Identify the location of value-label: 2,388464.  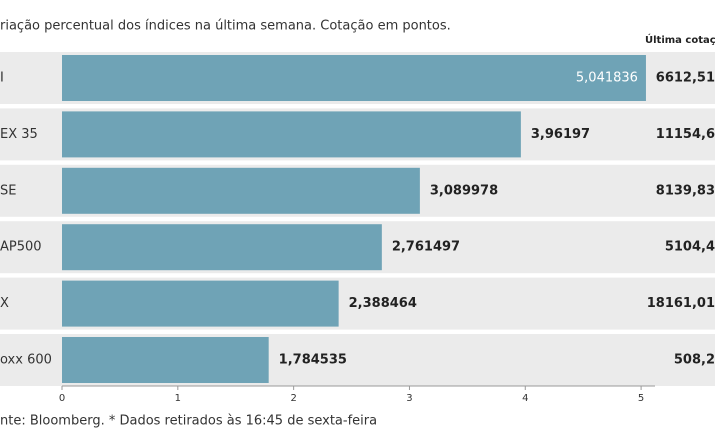
(383, 303).